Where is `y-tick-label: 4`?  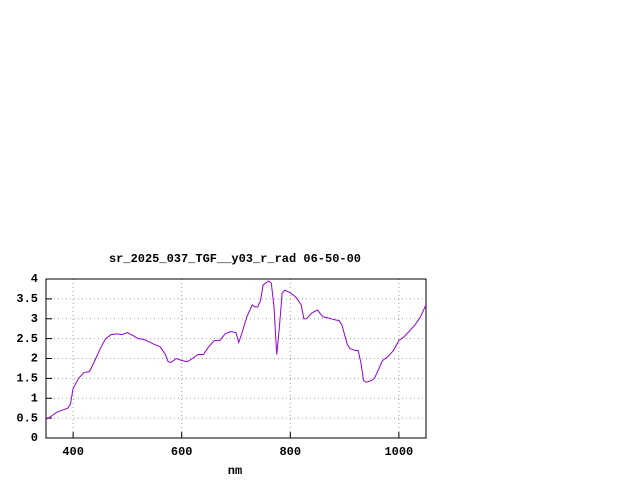
y-tick-label: 4 is located at coordinates (34, 279).